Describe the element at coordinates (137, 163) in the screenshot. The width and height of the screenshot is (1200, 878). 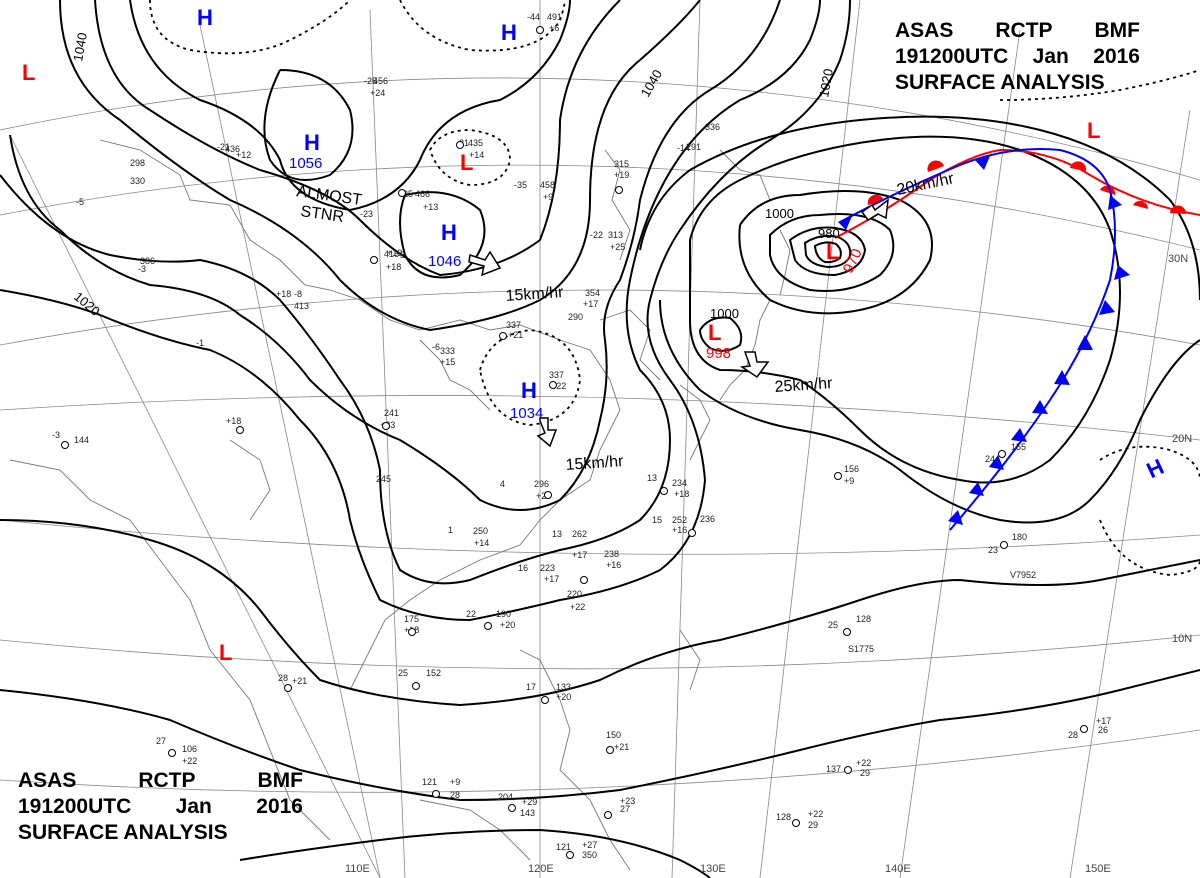
I see `station-value: 298` at that location.